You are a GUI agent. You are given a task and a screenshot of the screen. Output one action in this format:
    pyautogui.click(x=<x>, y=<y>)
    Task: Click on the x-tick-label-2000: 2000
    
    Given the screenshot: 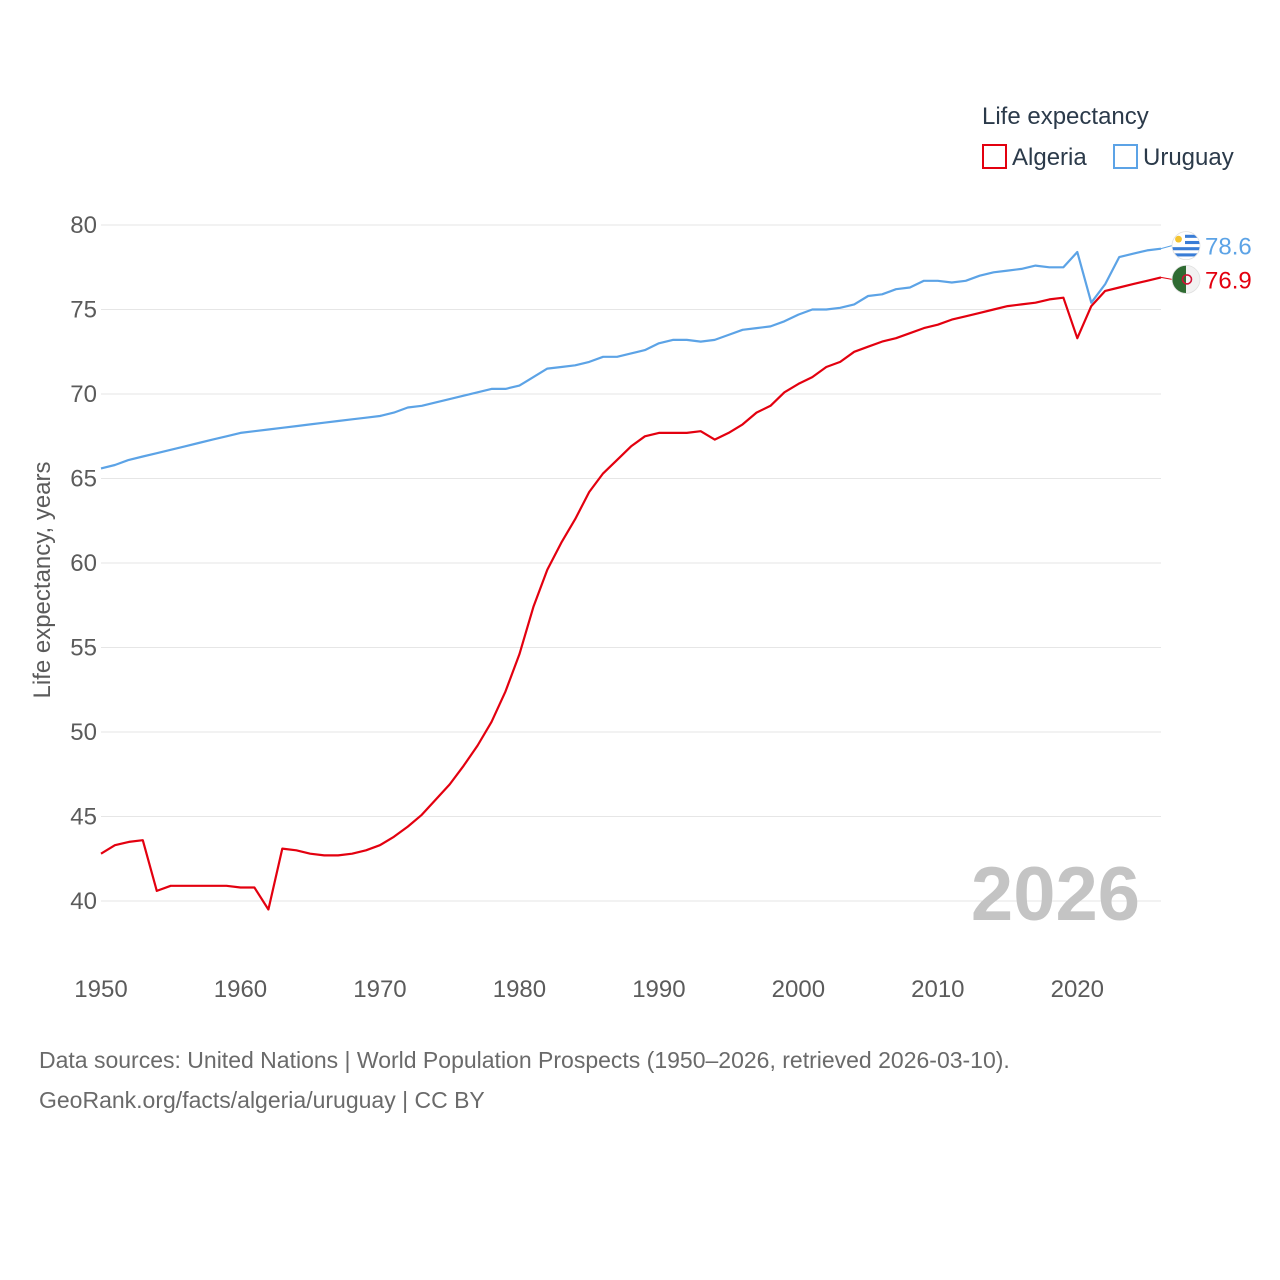 What is the action you would take?
    pyautogui.click(x=798, y=989)
    